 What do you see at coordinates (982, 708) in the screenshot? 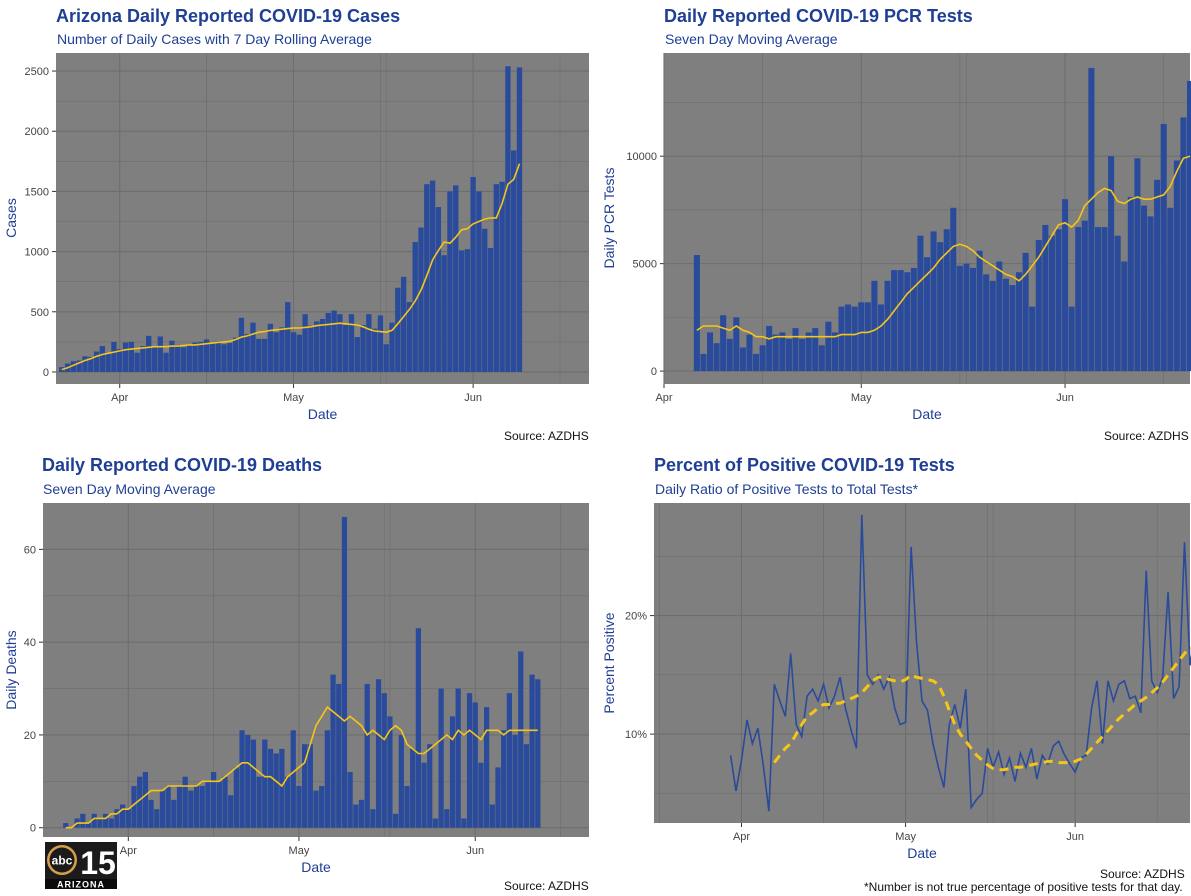
I see `positive-average-line` at bounding box center [982, 708].